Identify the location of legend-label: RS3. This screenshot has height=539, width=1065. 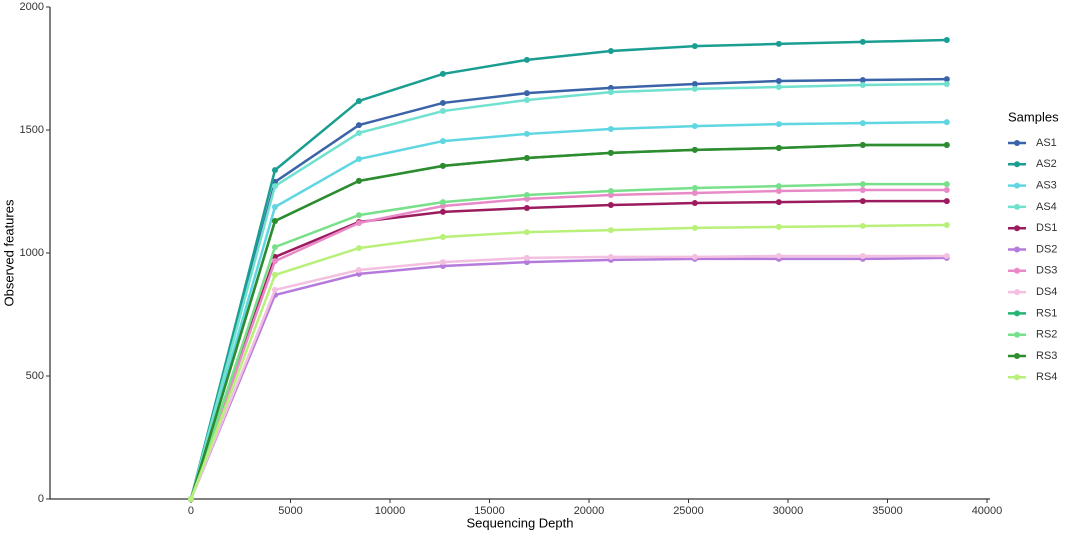
(1046, 356).